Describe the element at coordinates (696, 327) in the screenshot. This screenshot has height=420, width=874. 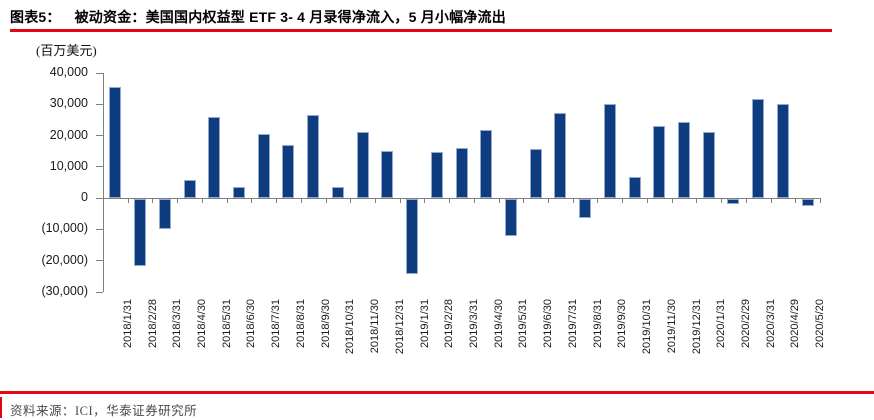
I see `x-axis-category-label: 2019/12/31` at that location.